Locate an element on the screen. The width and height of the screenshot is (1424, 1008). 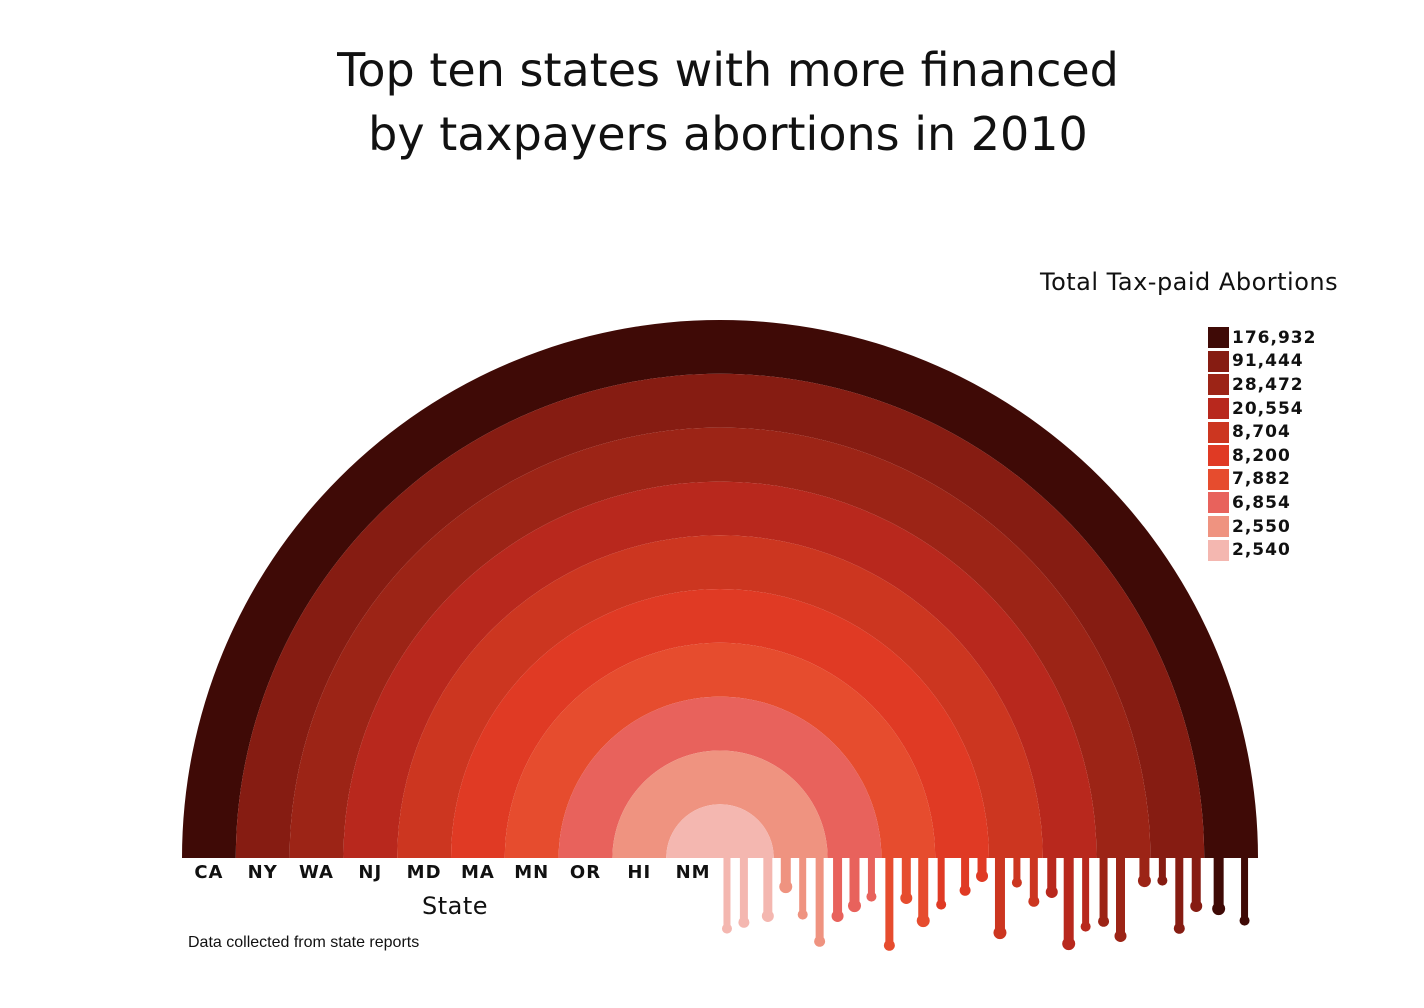
legend-label: 2,540 is located at coordinates (1261, 550).